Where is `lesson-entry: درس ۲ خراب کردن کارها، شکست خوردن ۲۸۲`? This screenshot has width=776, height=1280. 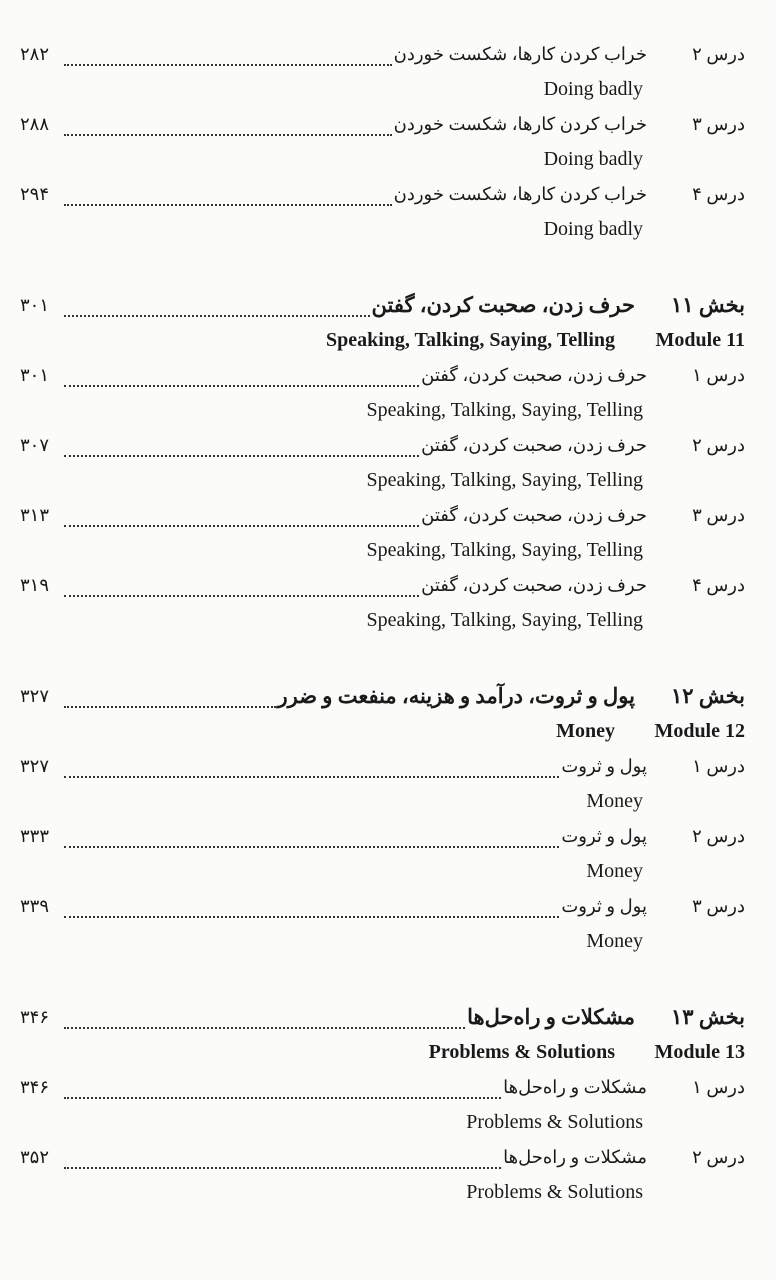 lesson-entry: درس ۲ خراب کردن کارها، شکست خوردن ۲۸۲ is located at coordinates (382, 54).